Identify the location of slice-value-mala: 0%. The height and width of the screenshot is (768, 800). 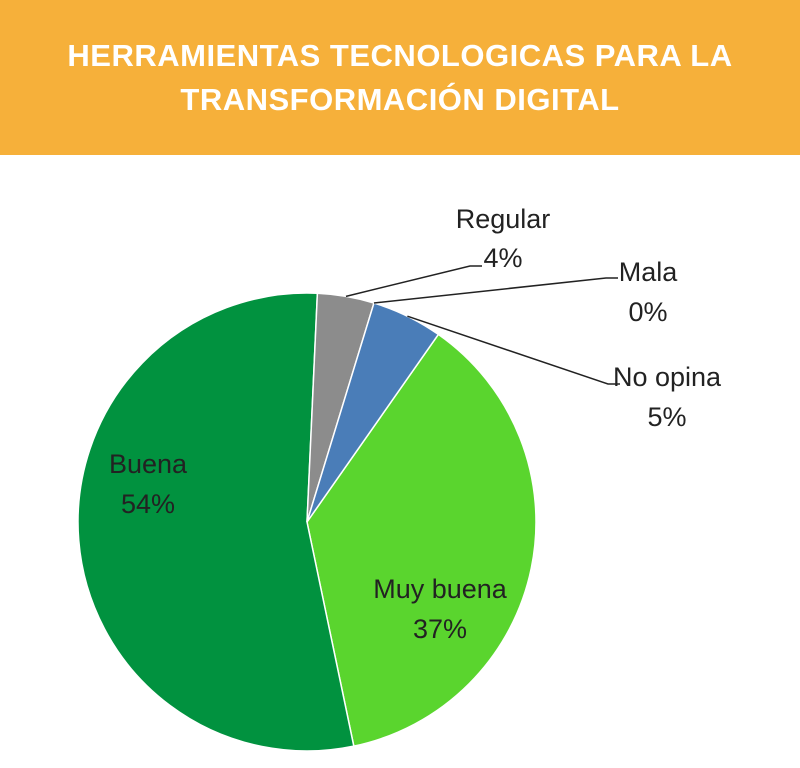
(647, 312).